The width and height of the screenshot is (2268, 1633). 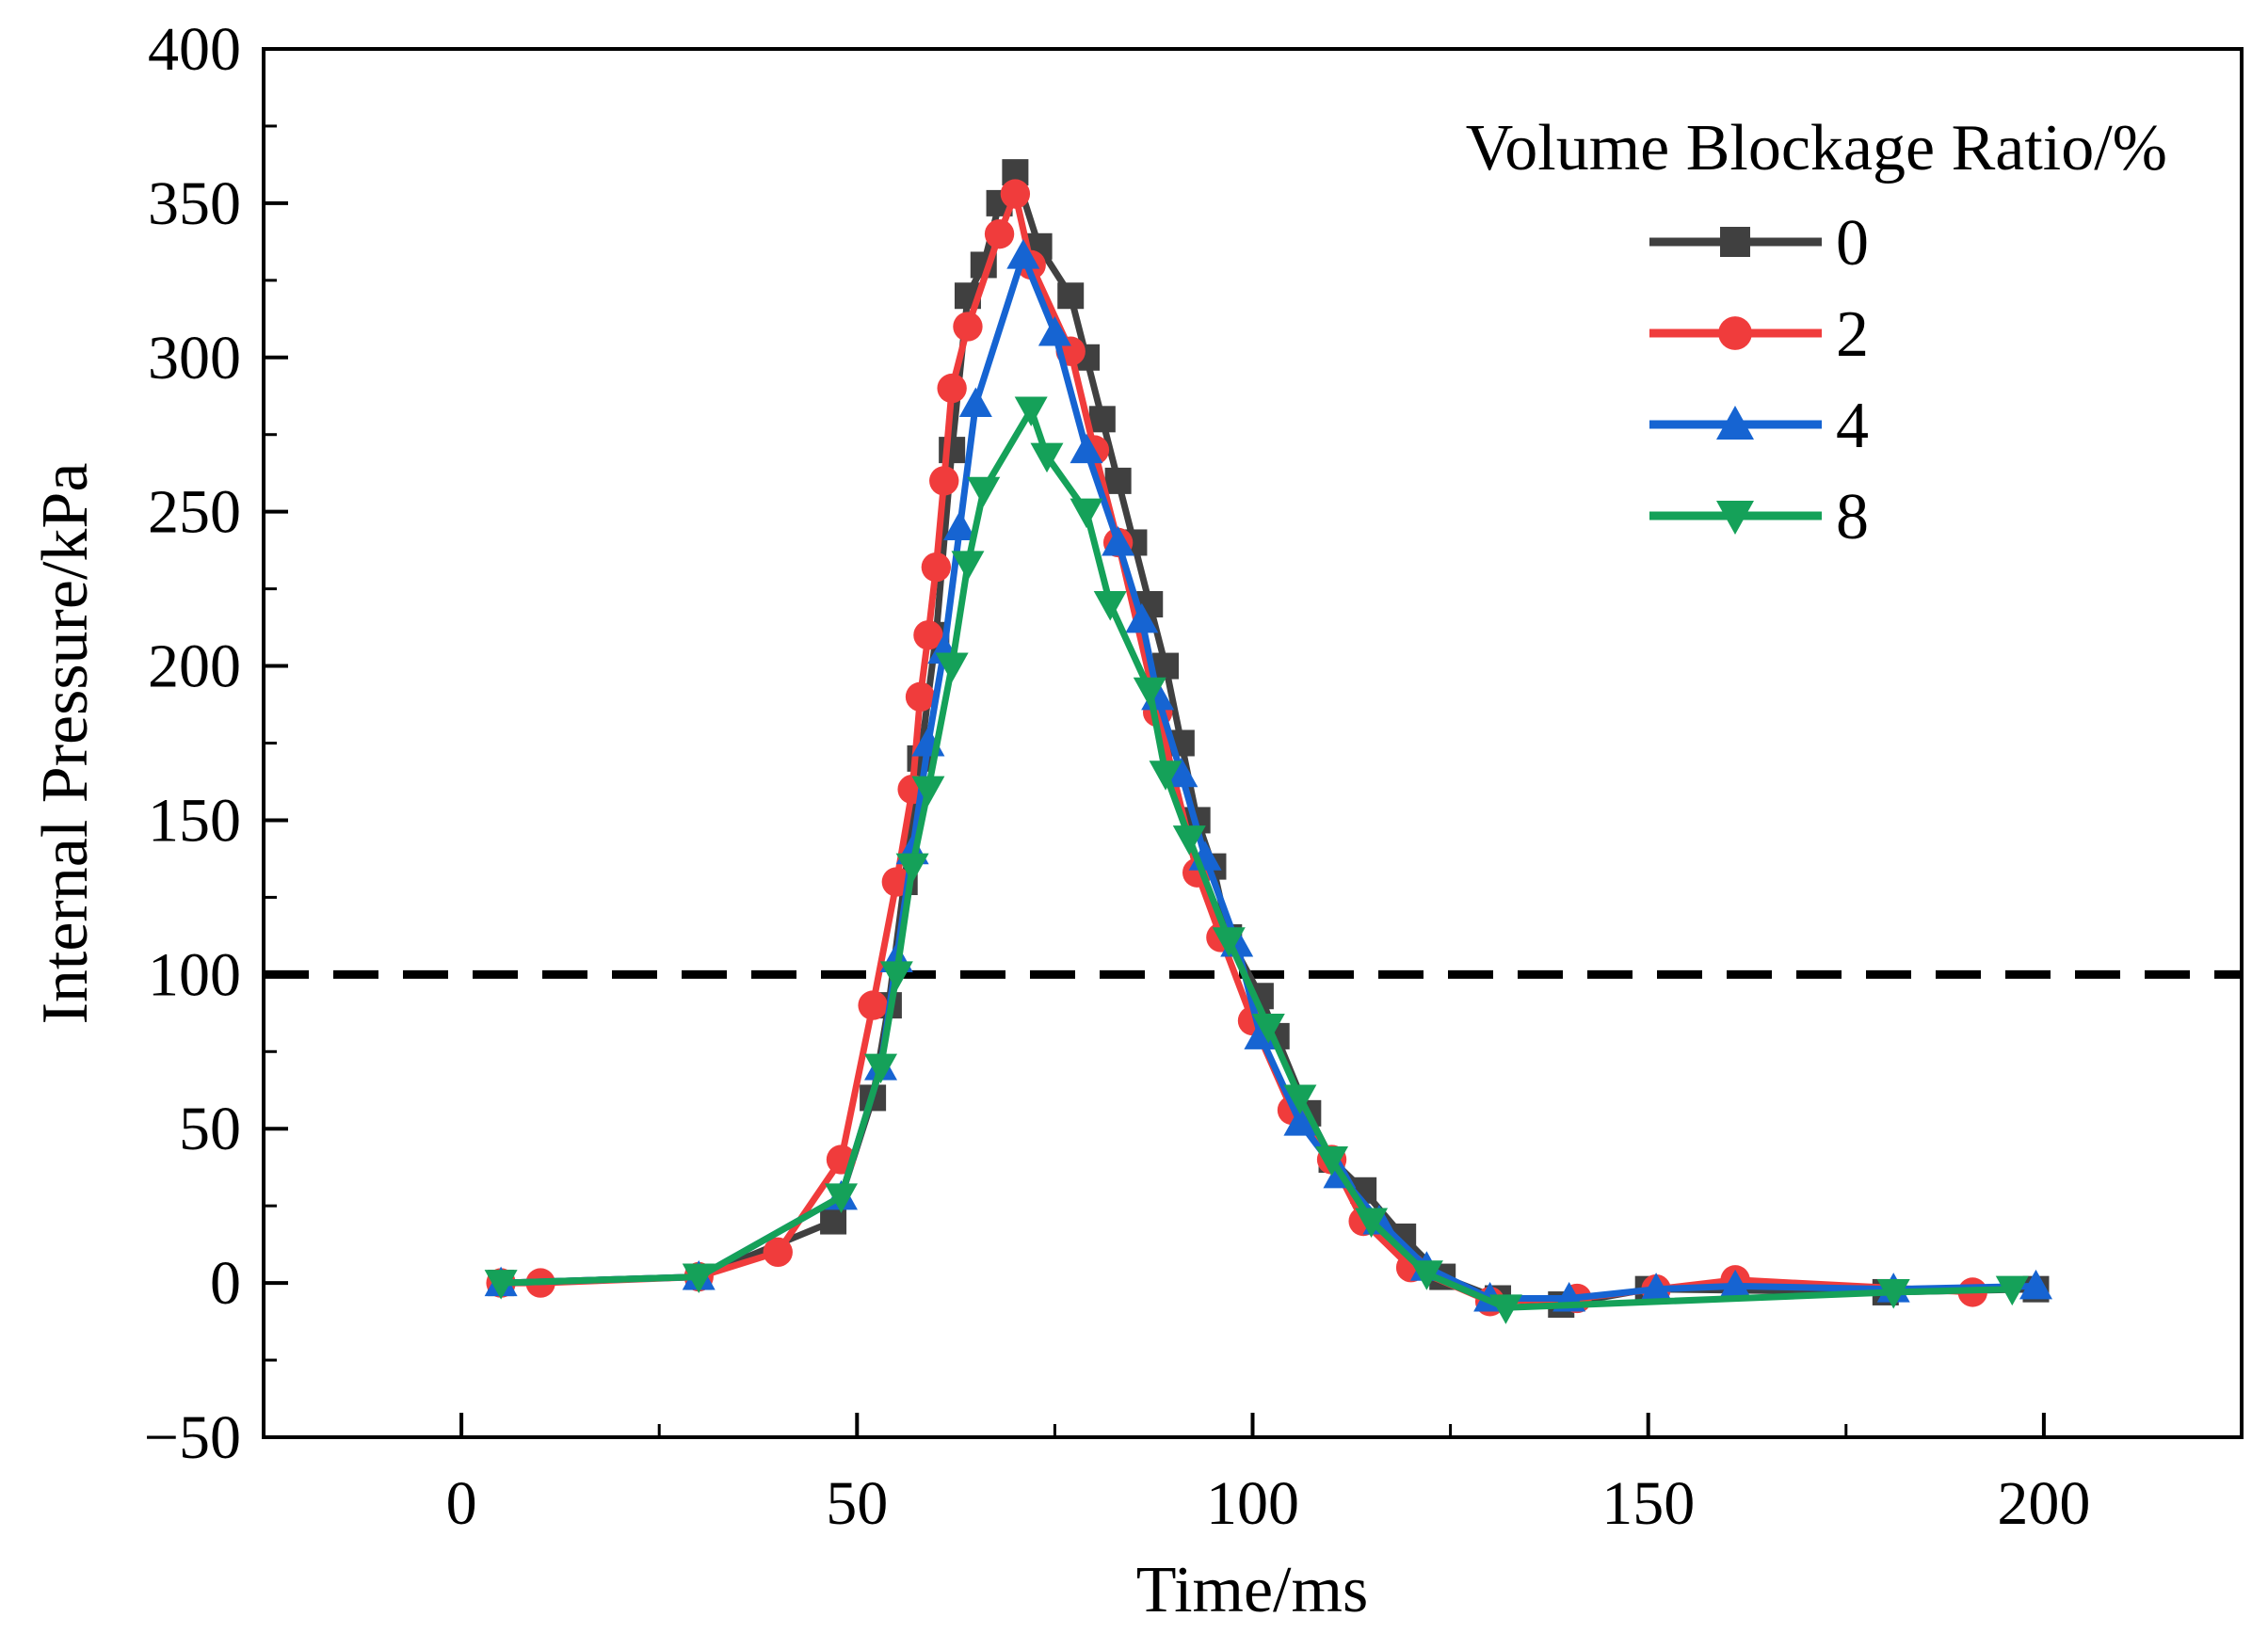 What do you see at coordinates (1759, 243) in the screenshot?
I see `legend-item-0: 0` at bounding box center [1759, 243].